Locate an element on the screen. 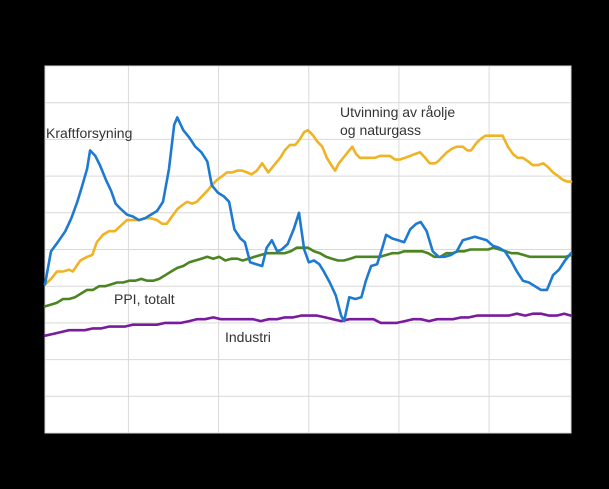 Image resolution: width=609 pixels, height=489 pixels. series-label-industri: Industri is located at coordinates (248, 337).